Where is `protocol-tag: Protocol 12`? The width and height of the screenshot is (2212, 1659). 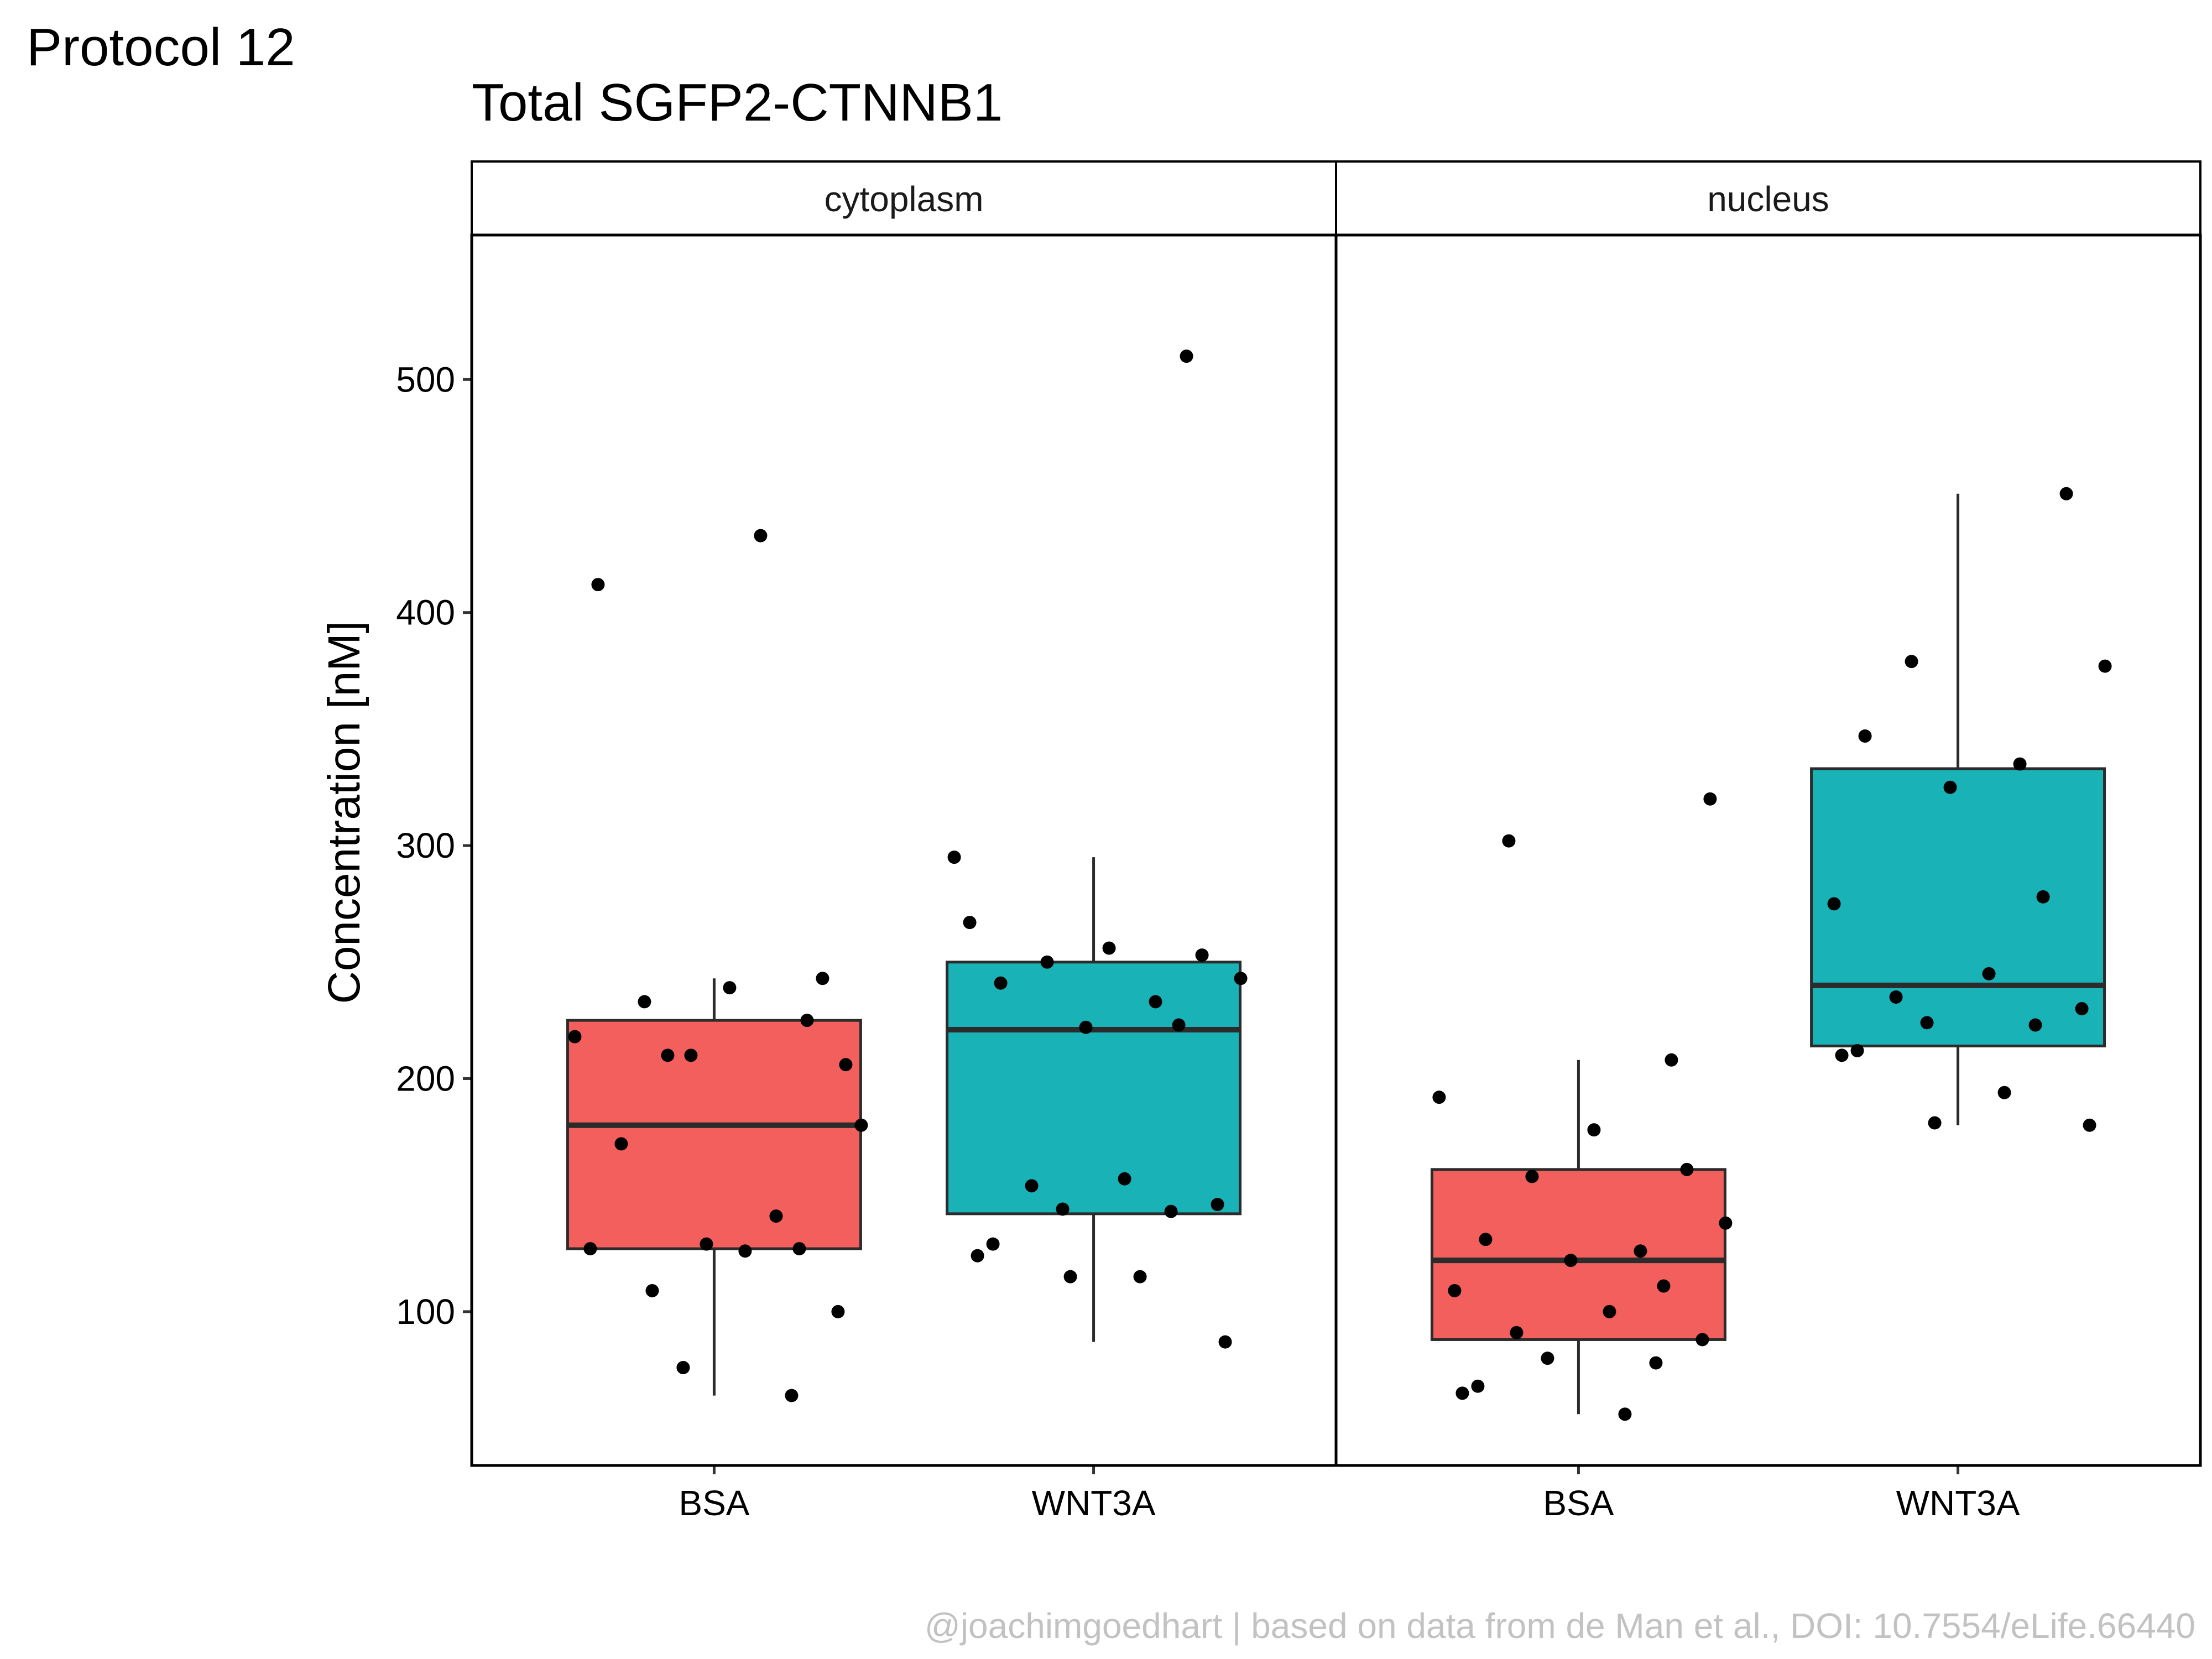 protocol-tag: Protocol 12 is located at coordinates (161, 48).